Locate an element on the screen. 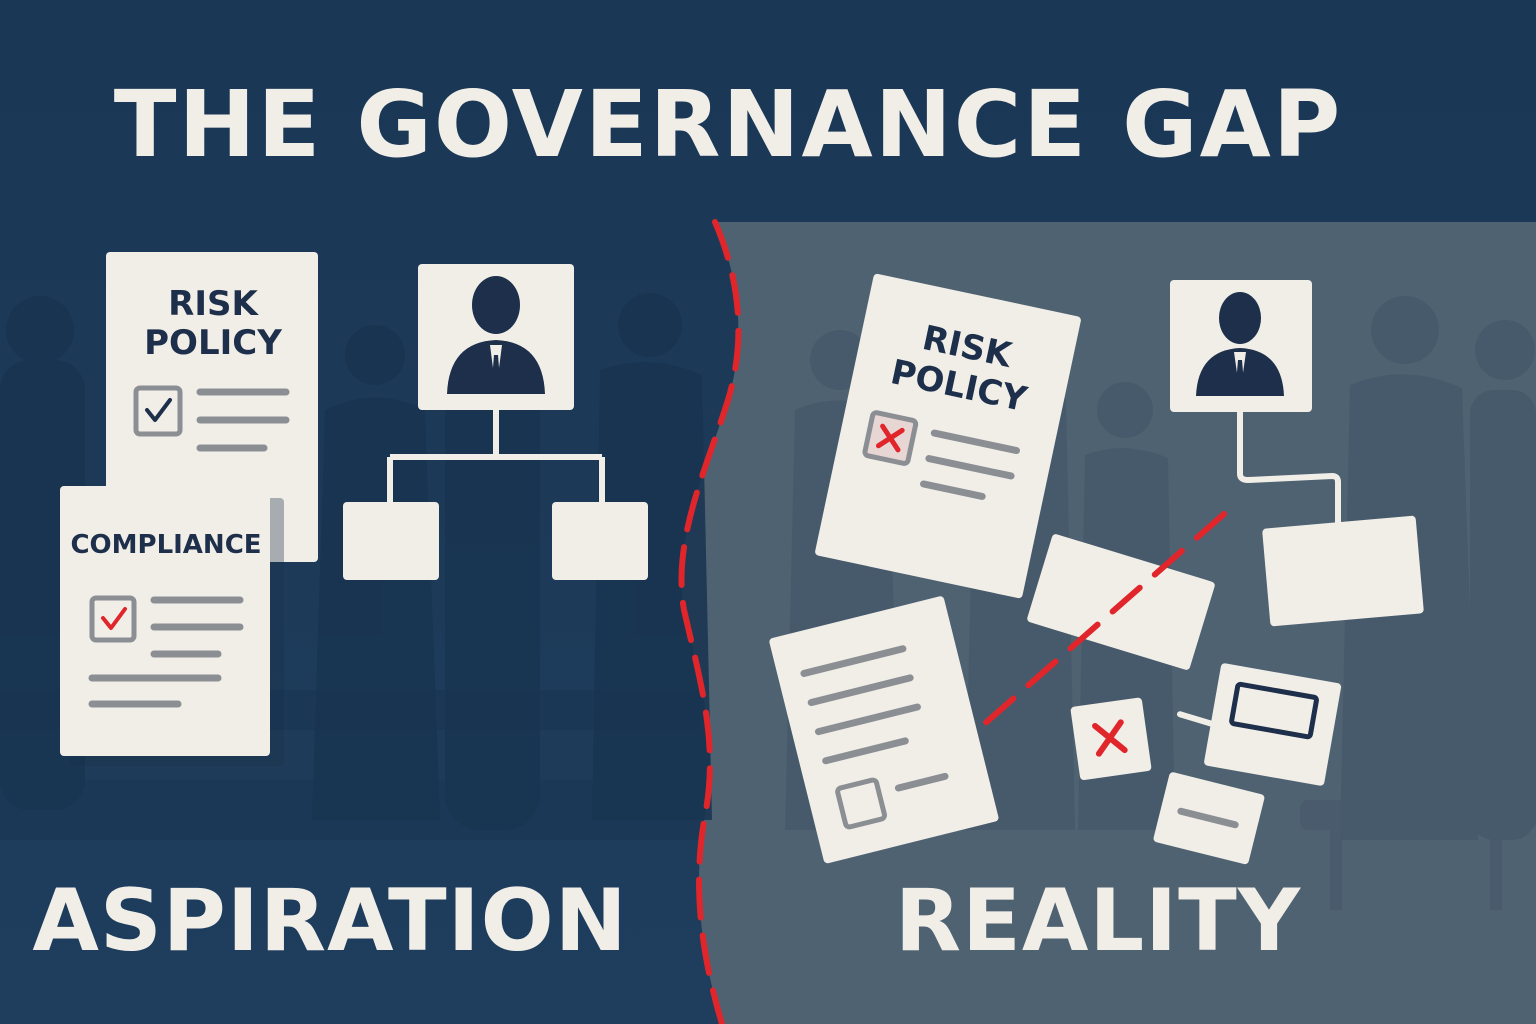 Image resolution: width=1536 pixels, height=1024 pixels. aspiration-label: ASPIRATION is located at coordinates (329, 921).